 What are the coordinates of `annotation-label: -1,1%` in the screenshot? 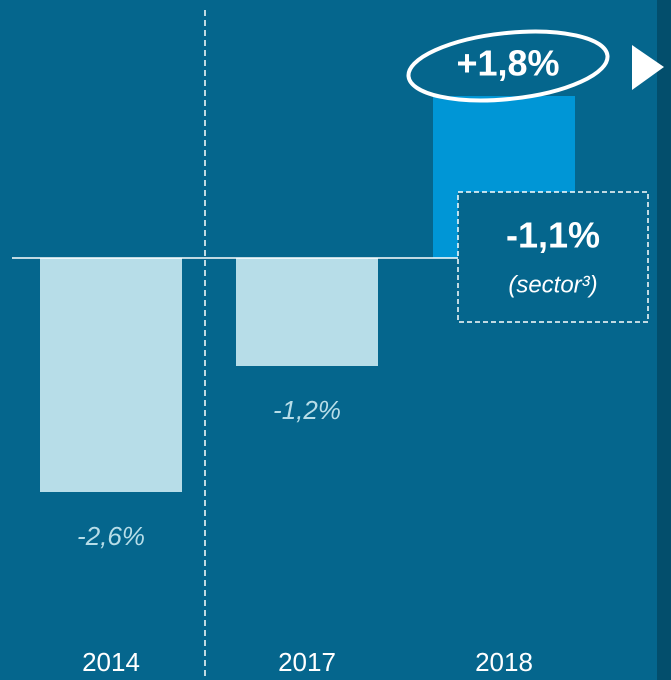 It's located at (553, 235).